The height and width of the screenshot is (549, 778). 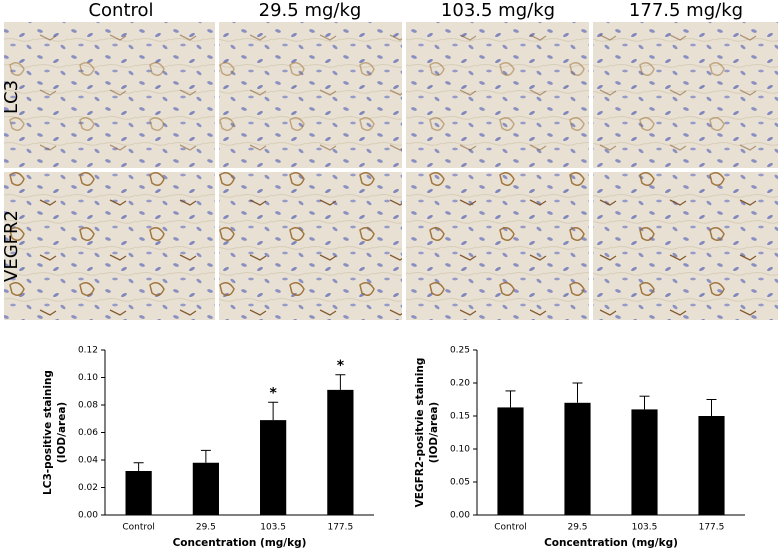 What do you see at coordinates (460, 351) in the screenshot?
I see `y-tick-label: 0.25` at bounding box center [460, 351].